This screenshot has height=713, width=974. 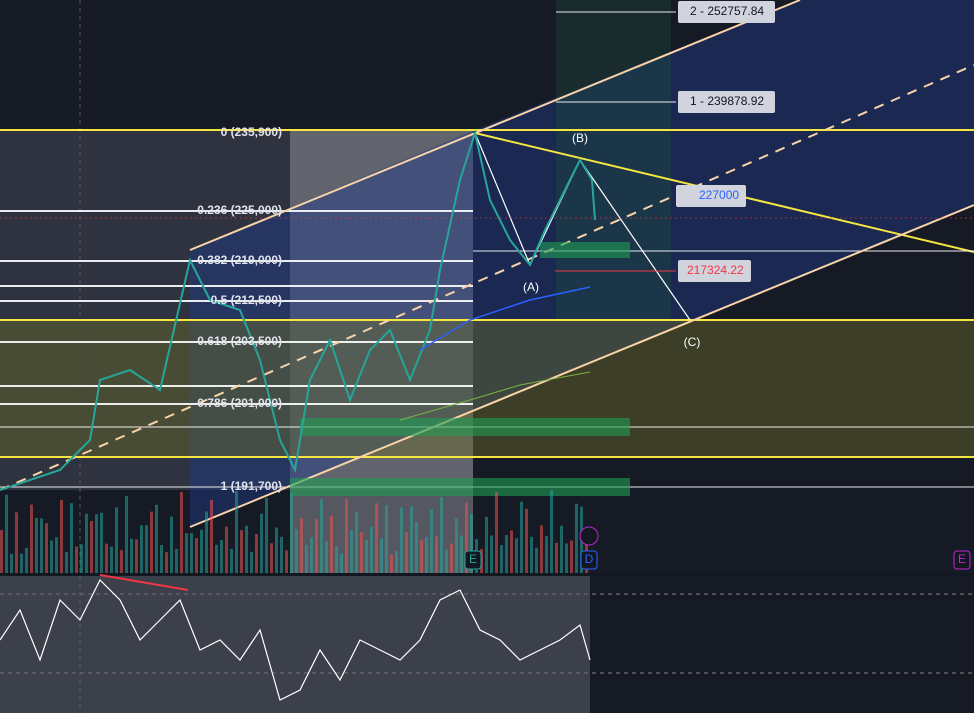 What do you see at coordinates (460, 369) in the screenshot?
I see `demand-zones` at bounding box center [460, 369].